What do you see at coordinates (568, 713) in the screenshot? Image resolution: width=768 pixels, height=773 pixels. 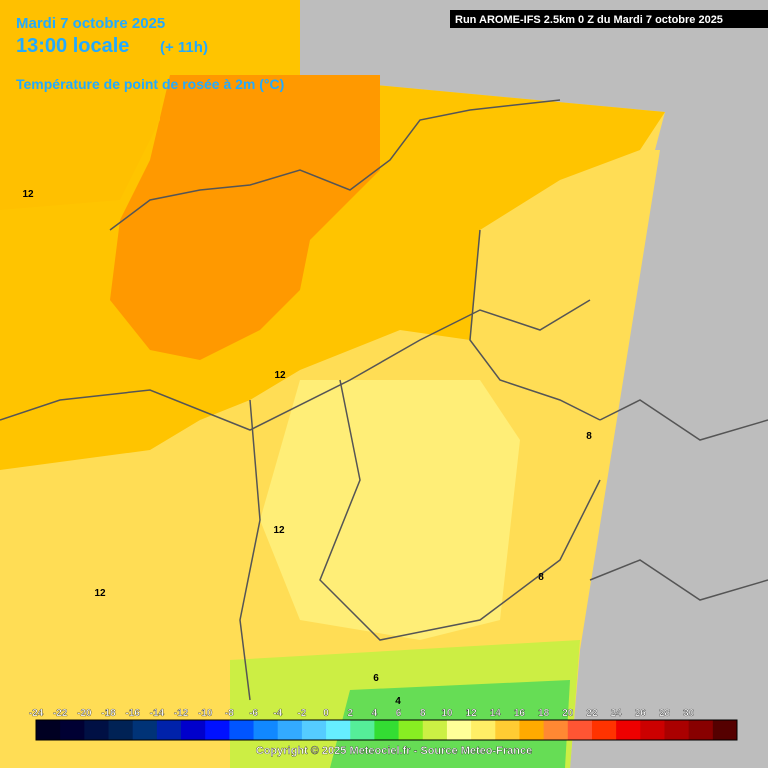 I see `colorbar-label: 20` at bounding box center [568, 713].